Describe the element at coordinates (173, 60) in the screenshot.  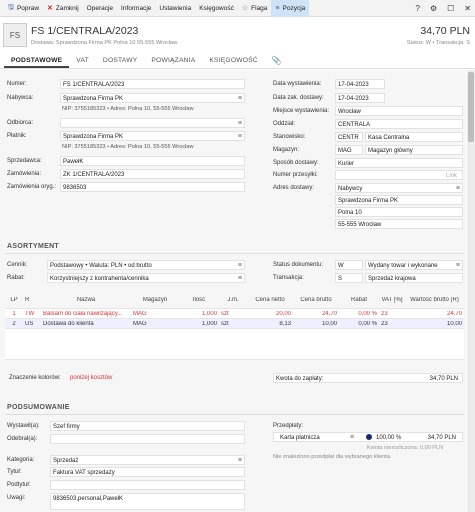
I see `tab-powiazania: POWIĄZANIA` at that location.